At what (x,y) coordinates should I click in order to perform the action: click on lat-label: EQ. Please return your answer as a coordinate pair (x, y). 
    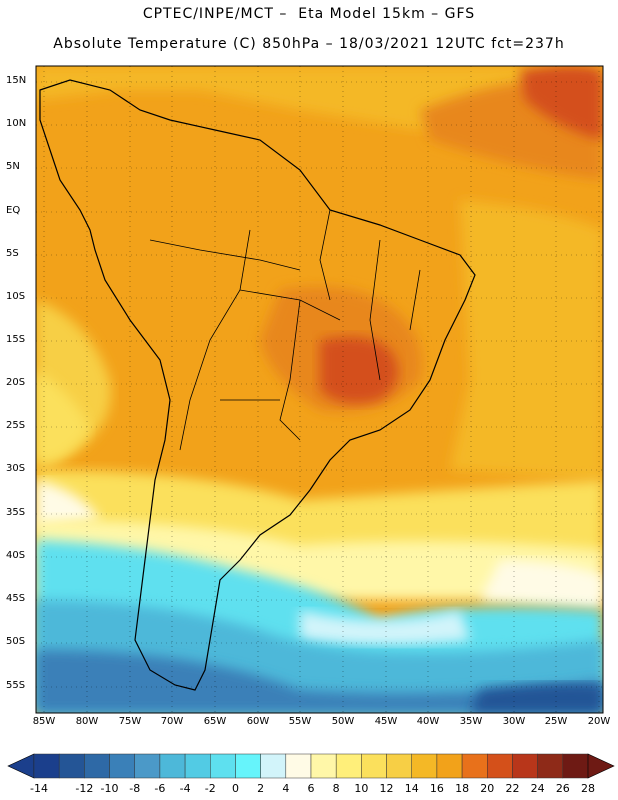
    Looking at the image, I should click on (13, 210).